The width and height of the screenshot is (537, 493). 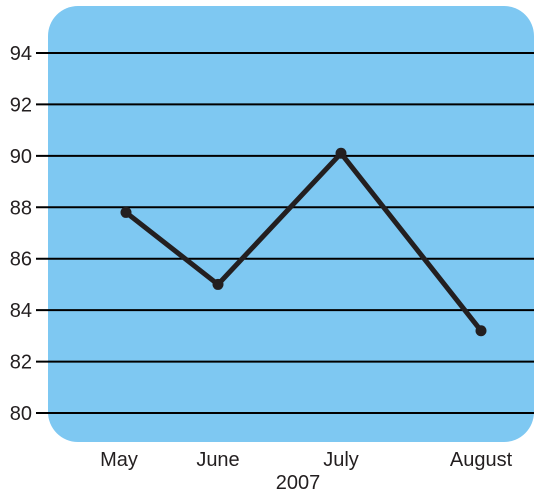 I want to click on y-tick-label: 92, so click(x=21, y=105).